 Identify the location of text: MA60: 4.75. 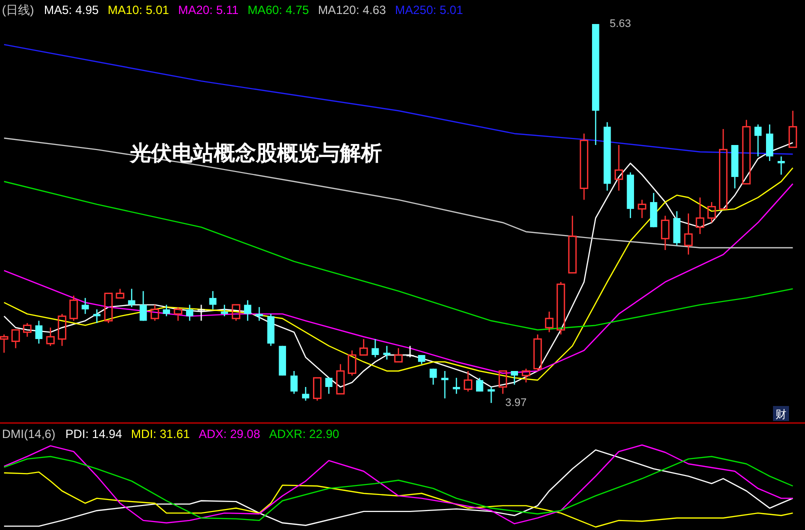
(279, 10).